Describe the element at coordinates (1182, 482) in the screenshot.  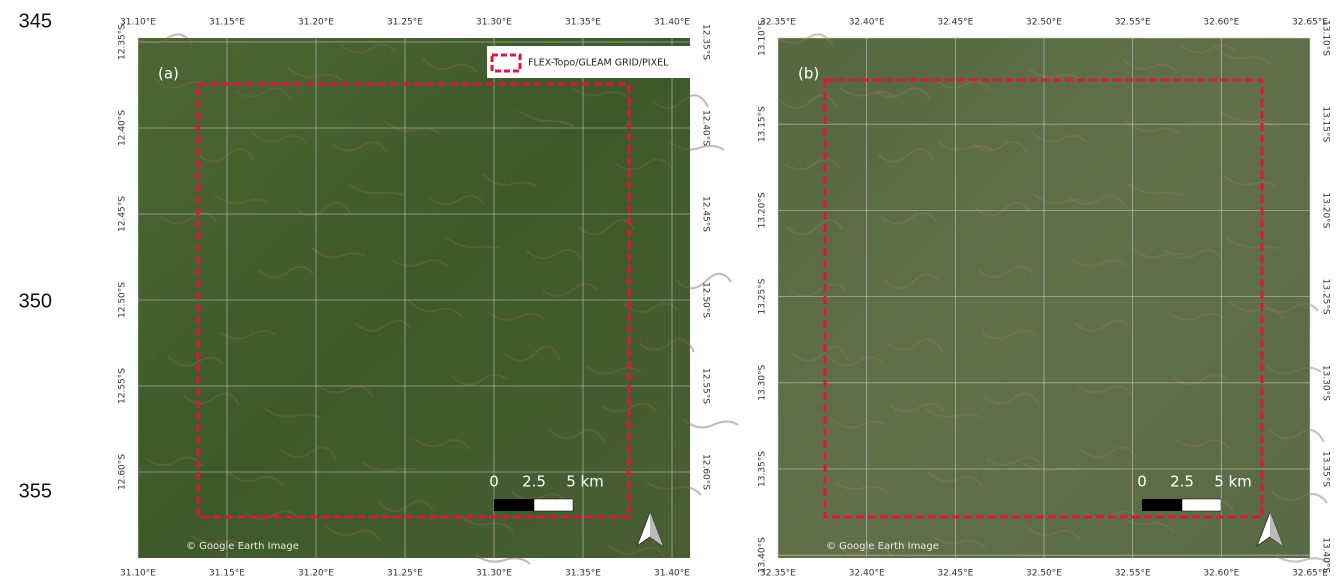
I see `scale-label: 2.5` at that location.